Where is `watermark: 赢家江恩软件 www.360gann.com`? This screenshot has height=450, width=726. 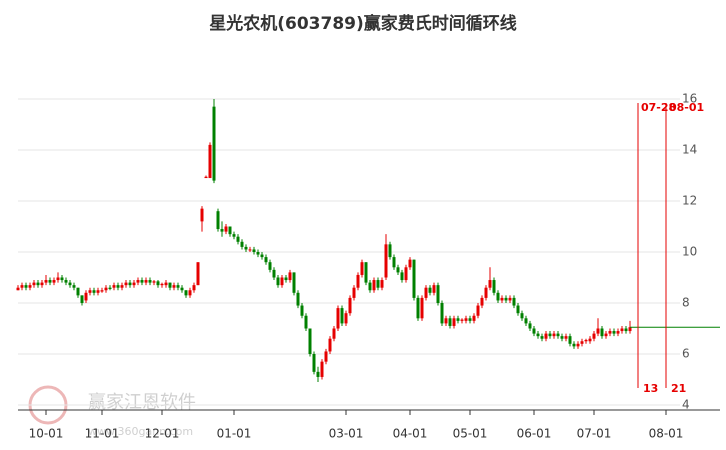 watermark: 赢家江恩软件 www.360gann.com is located at coordinates (112, 411).